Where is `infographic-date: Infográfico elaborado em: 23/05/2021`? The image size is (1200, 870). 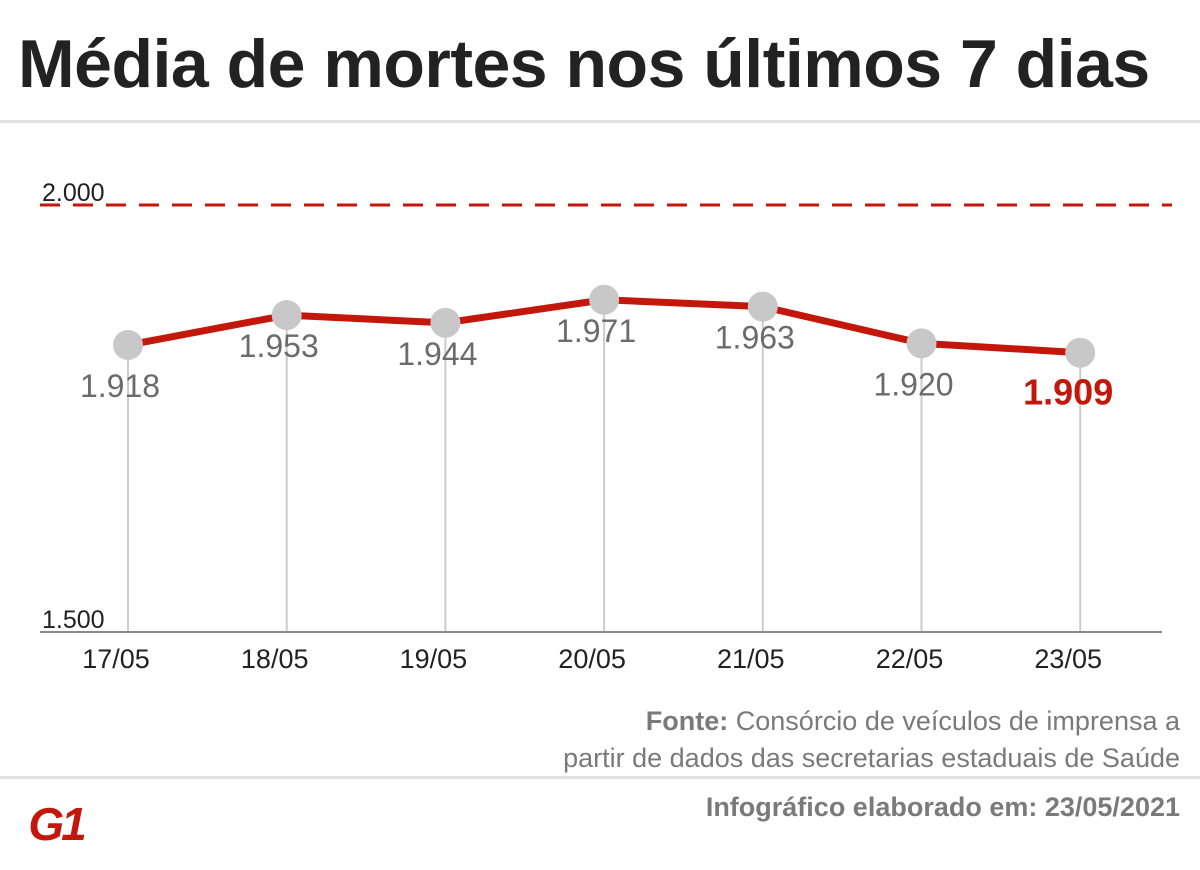
infographic-date: Infográfico elaborado em: 23/05/2021 is located at coordinates (942, 807).